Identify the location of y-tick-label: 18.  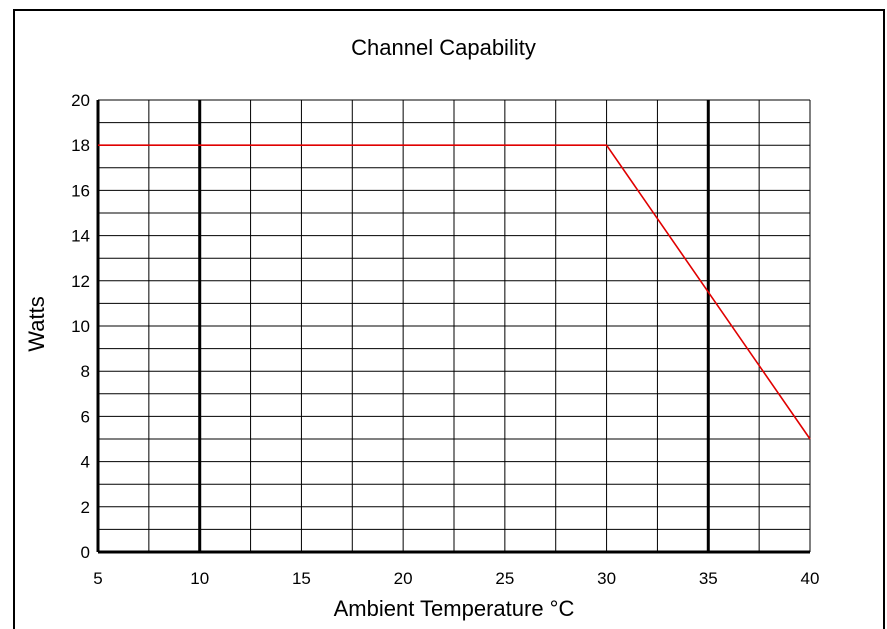
(80, 145).